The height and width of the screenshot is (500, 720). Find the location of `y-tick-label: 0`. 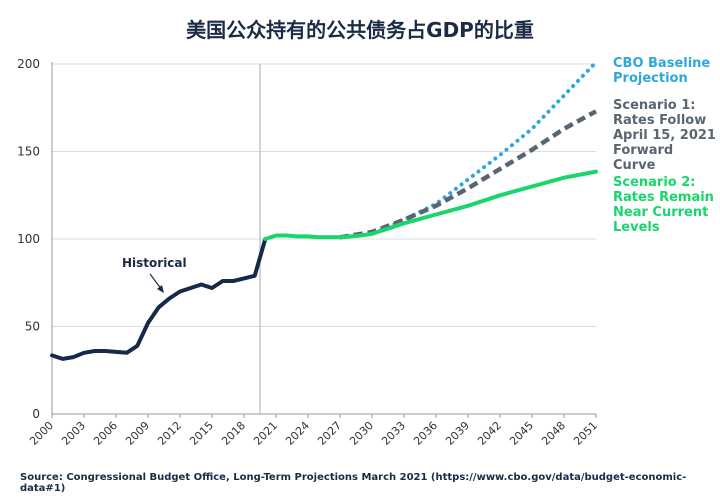

y-tick-label: 0 is located at coordinates (36, 414).